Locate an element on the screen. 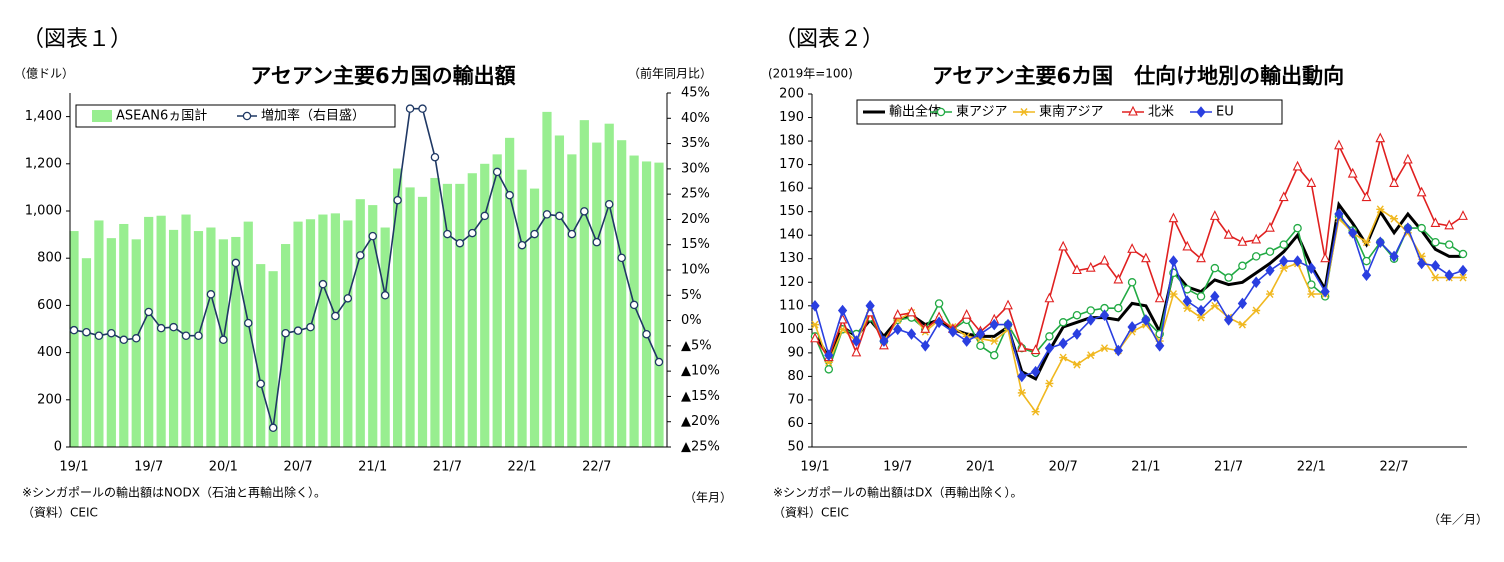 The image size is (1504, 562). y-tick-label: 130 is located at coordinates (791, 258).